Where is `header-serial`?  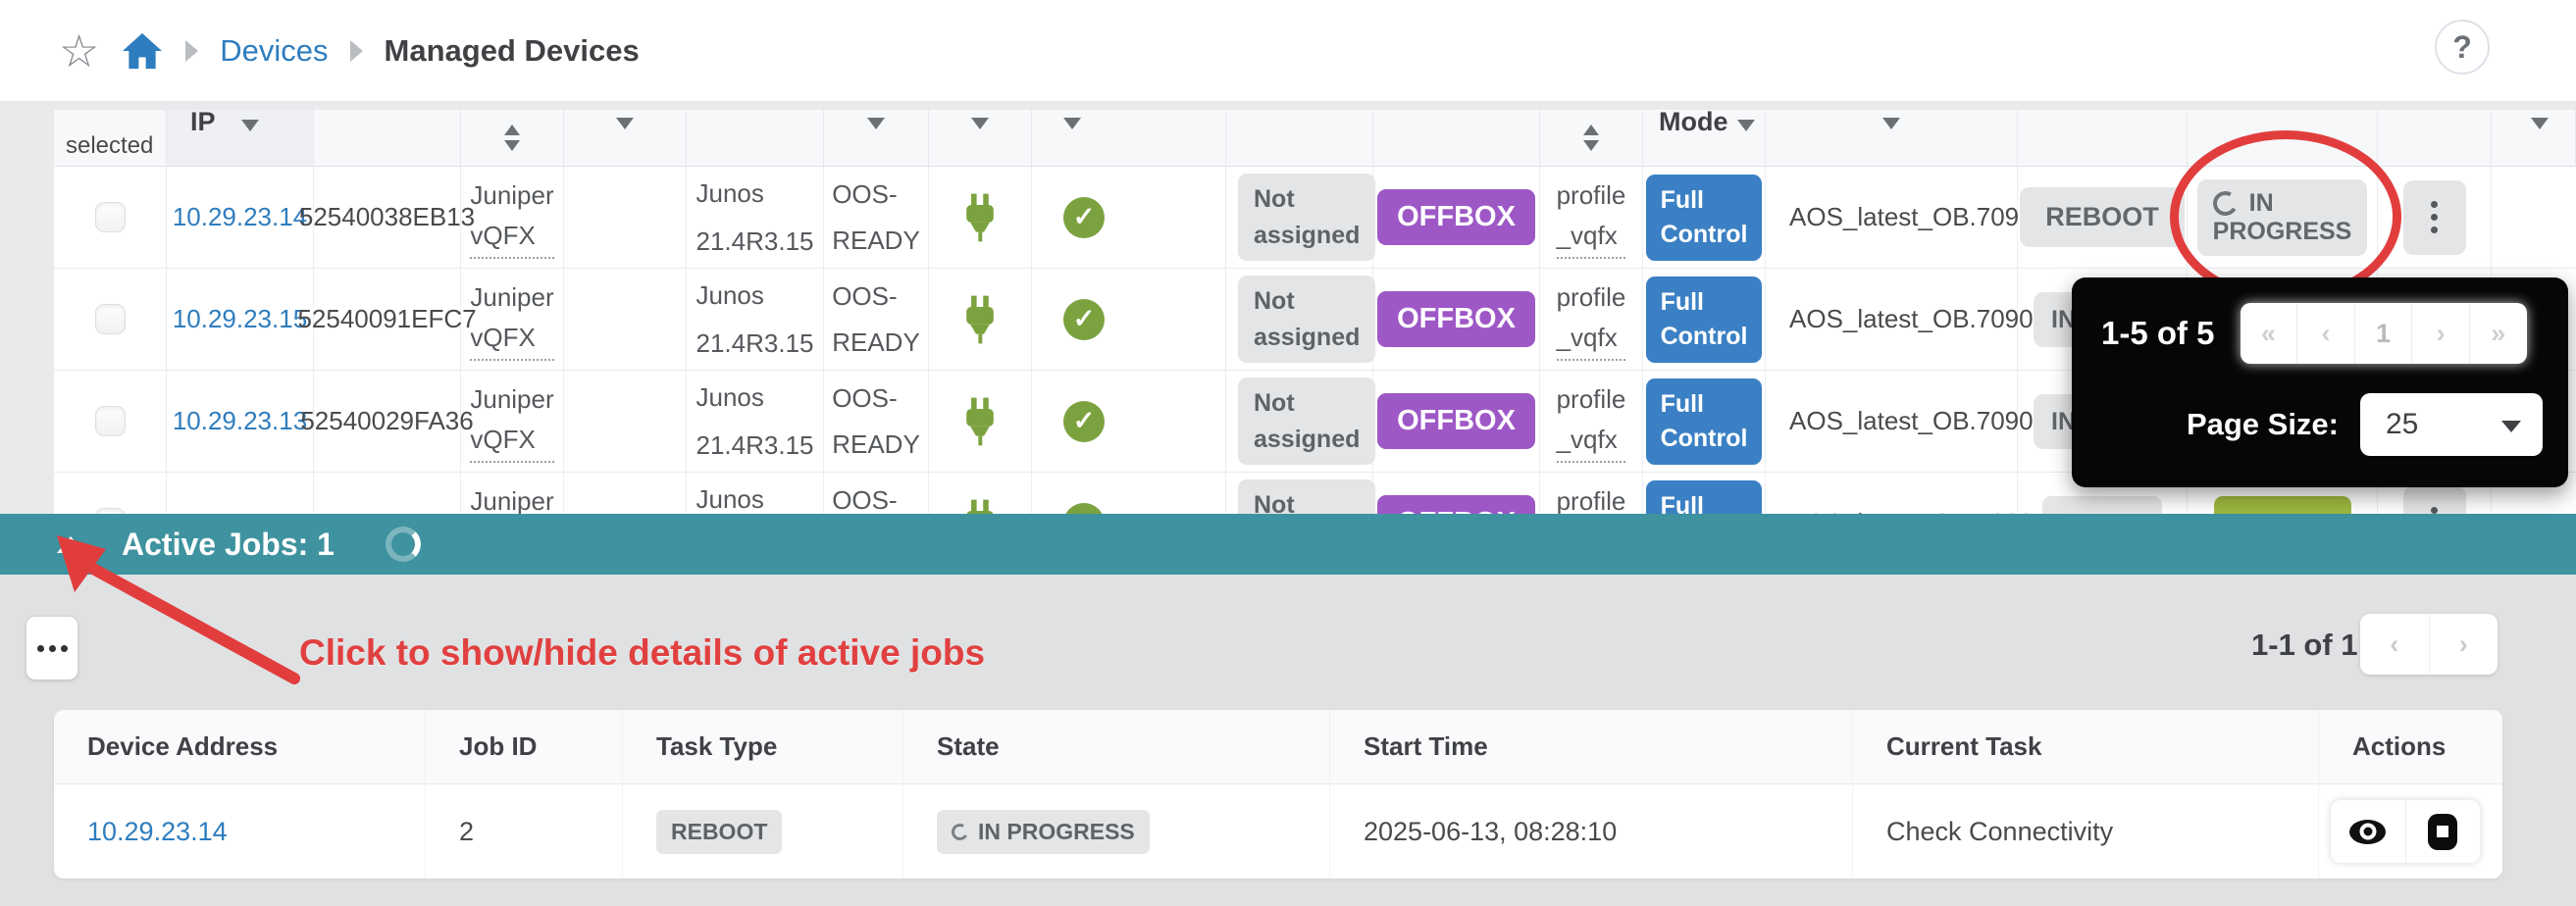
header-serial is located at coordinates (387, 139).